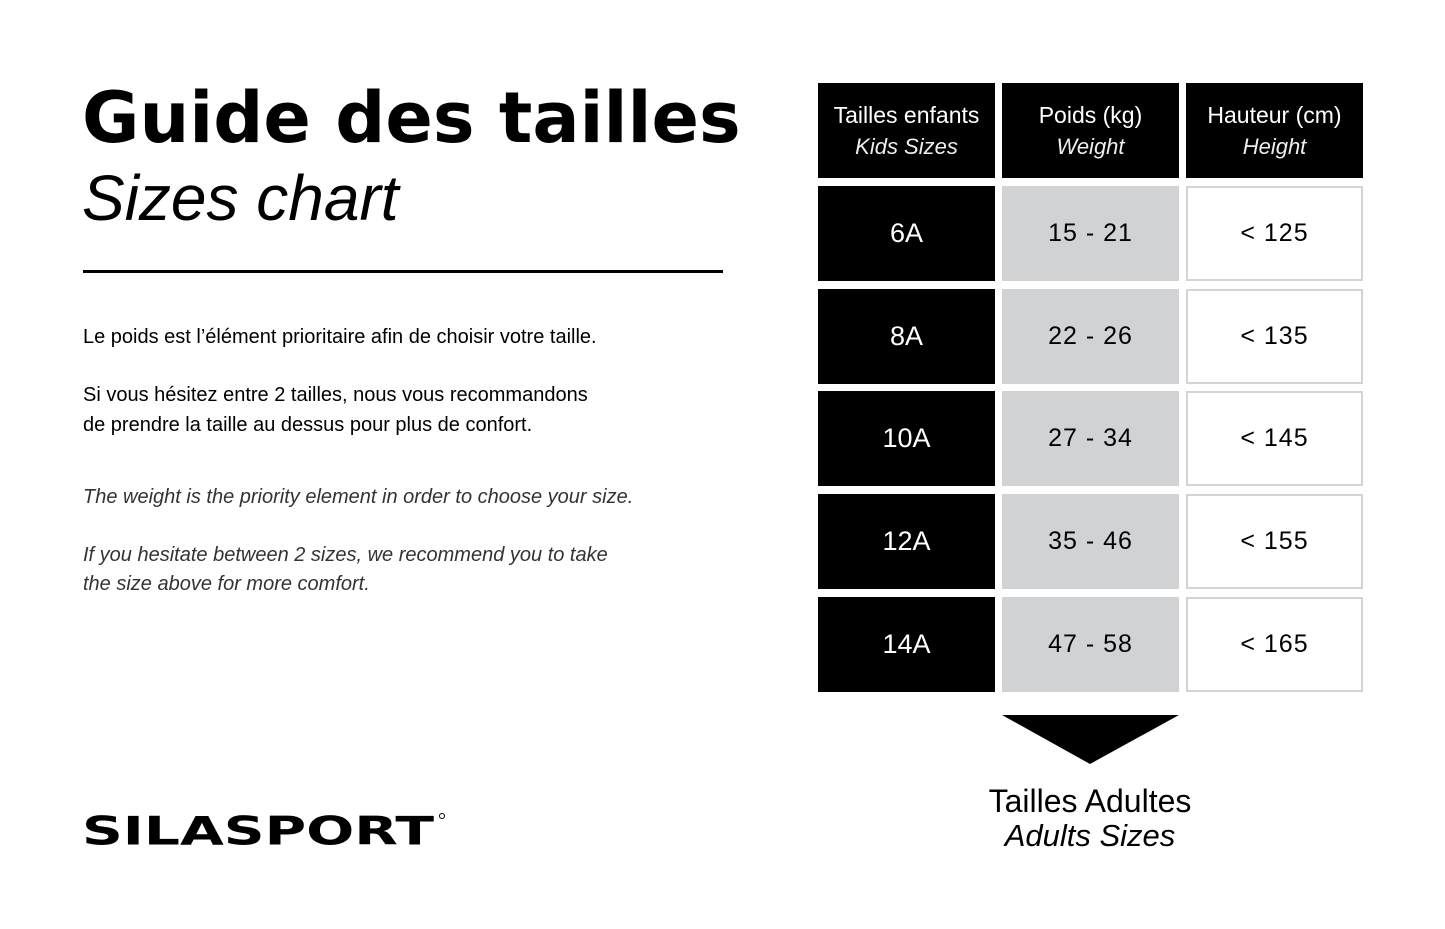 This screenshot has width=1445, height=929. Describe the element at coordinates (1090, 801) in the screenshot. I see `adult-sizes-label: Tailles Adultes` at that location.